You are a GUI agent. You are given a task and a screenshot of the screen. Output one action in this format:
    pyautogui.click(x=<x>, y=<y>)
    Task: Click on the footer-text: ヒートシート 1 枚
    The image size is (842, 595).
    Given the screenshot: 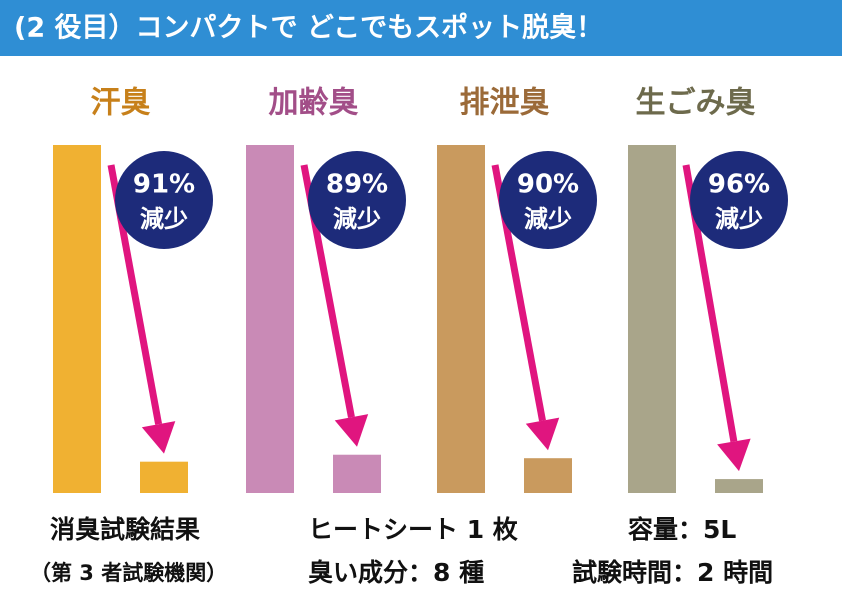 What is the action you would take?
    pyautogui.click(x=413, y=529)
    